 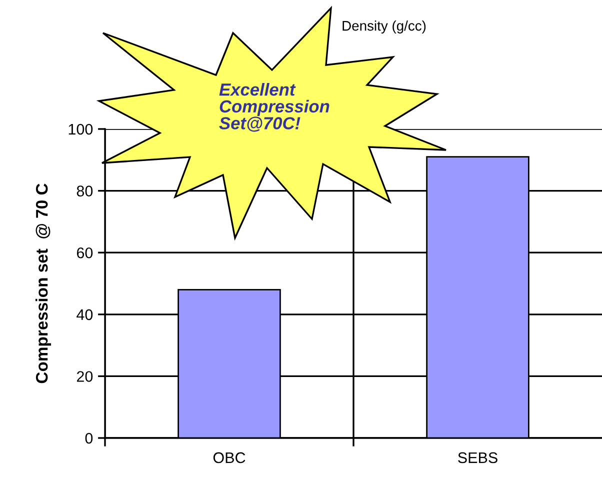 I want to click on text: Density (g/cc), so click(x=384, y=27).